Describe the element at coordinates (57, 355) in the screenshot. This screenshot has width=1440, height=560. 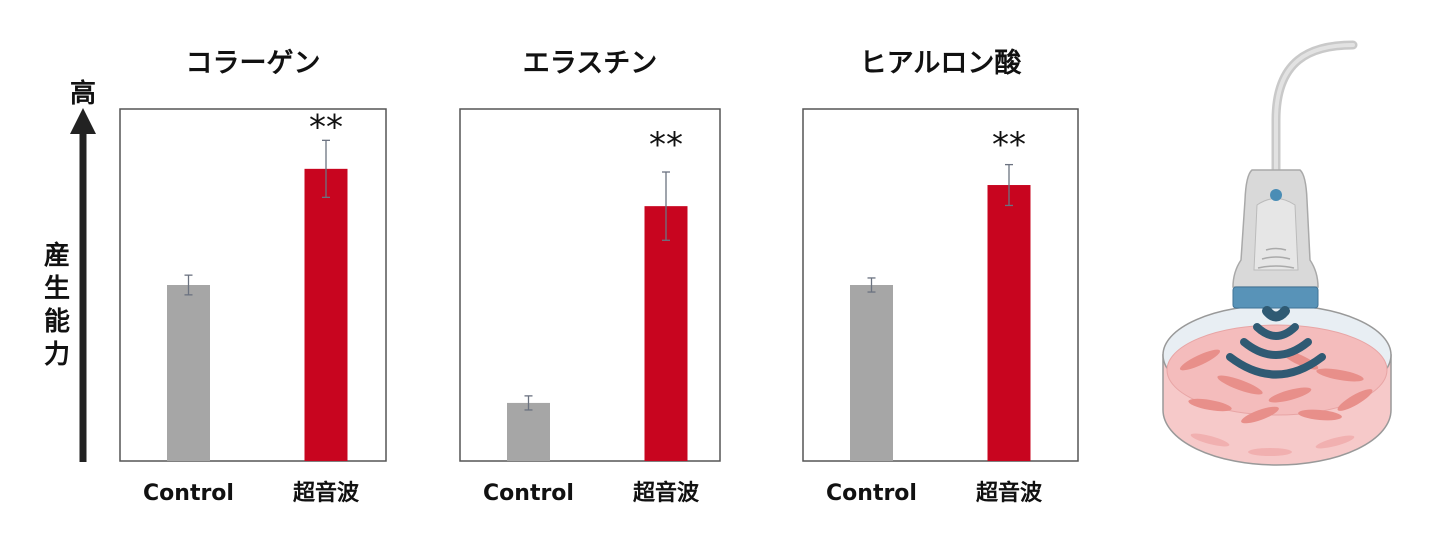
I see `y-axis-label-char: 力` at that location.